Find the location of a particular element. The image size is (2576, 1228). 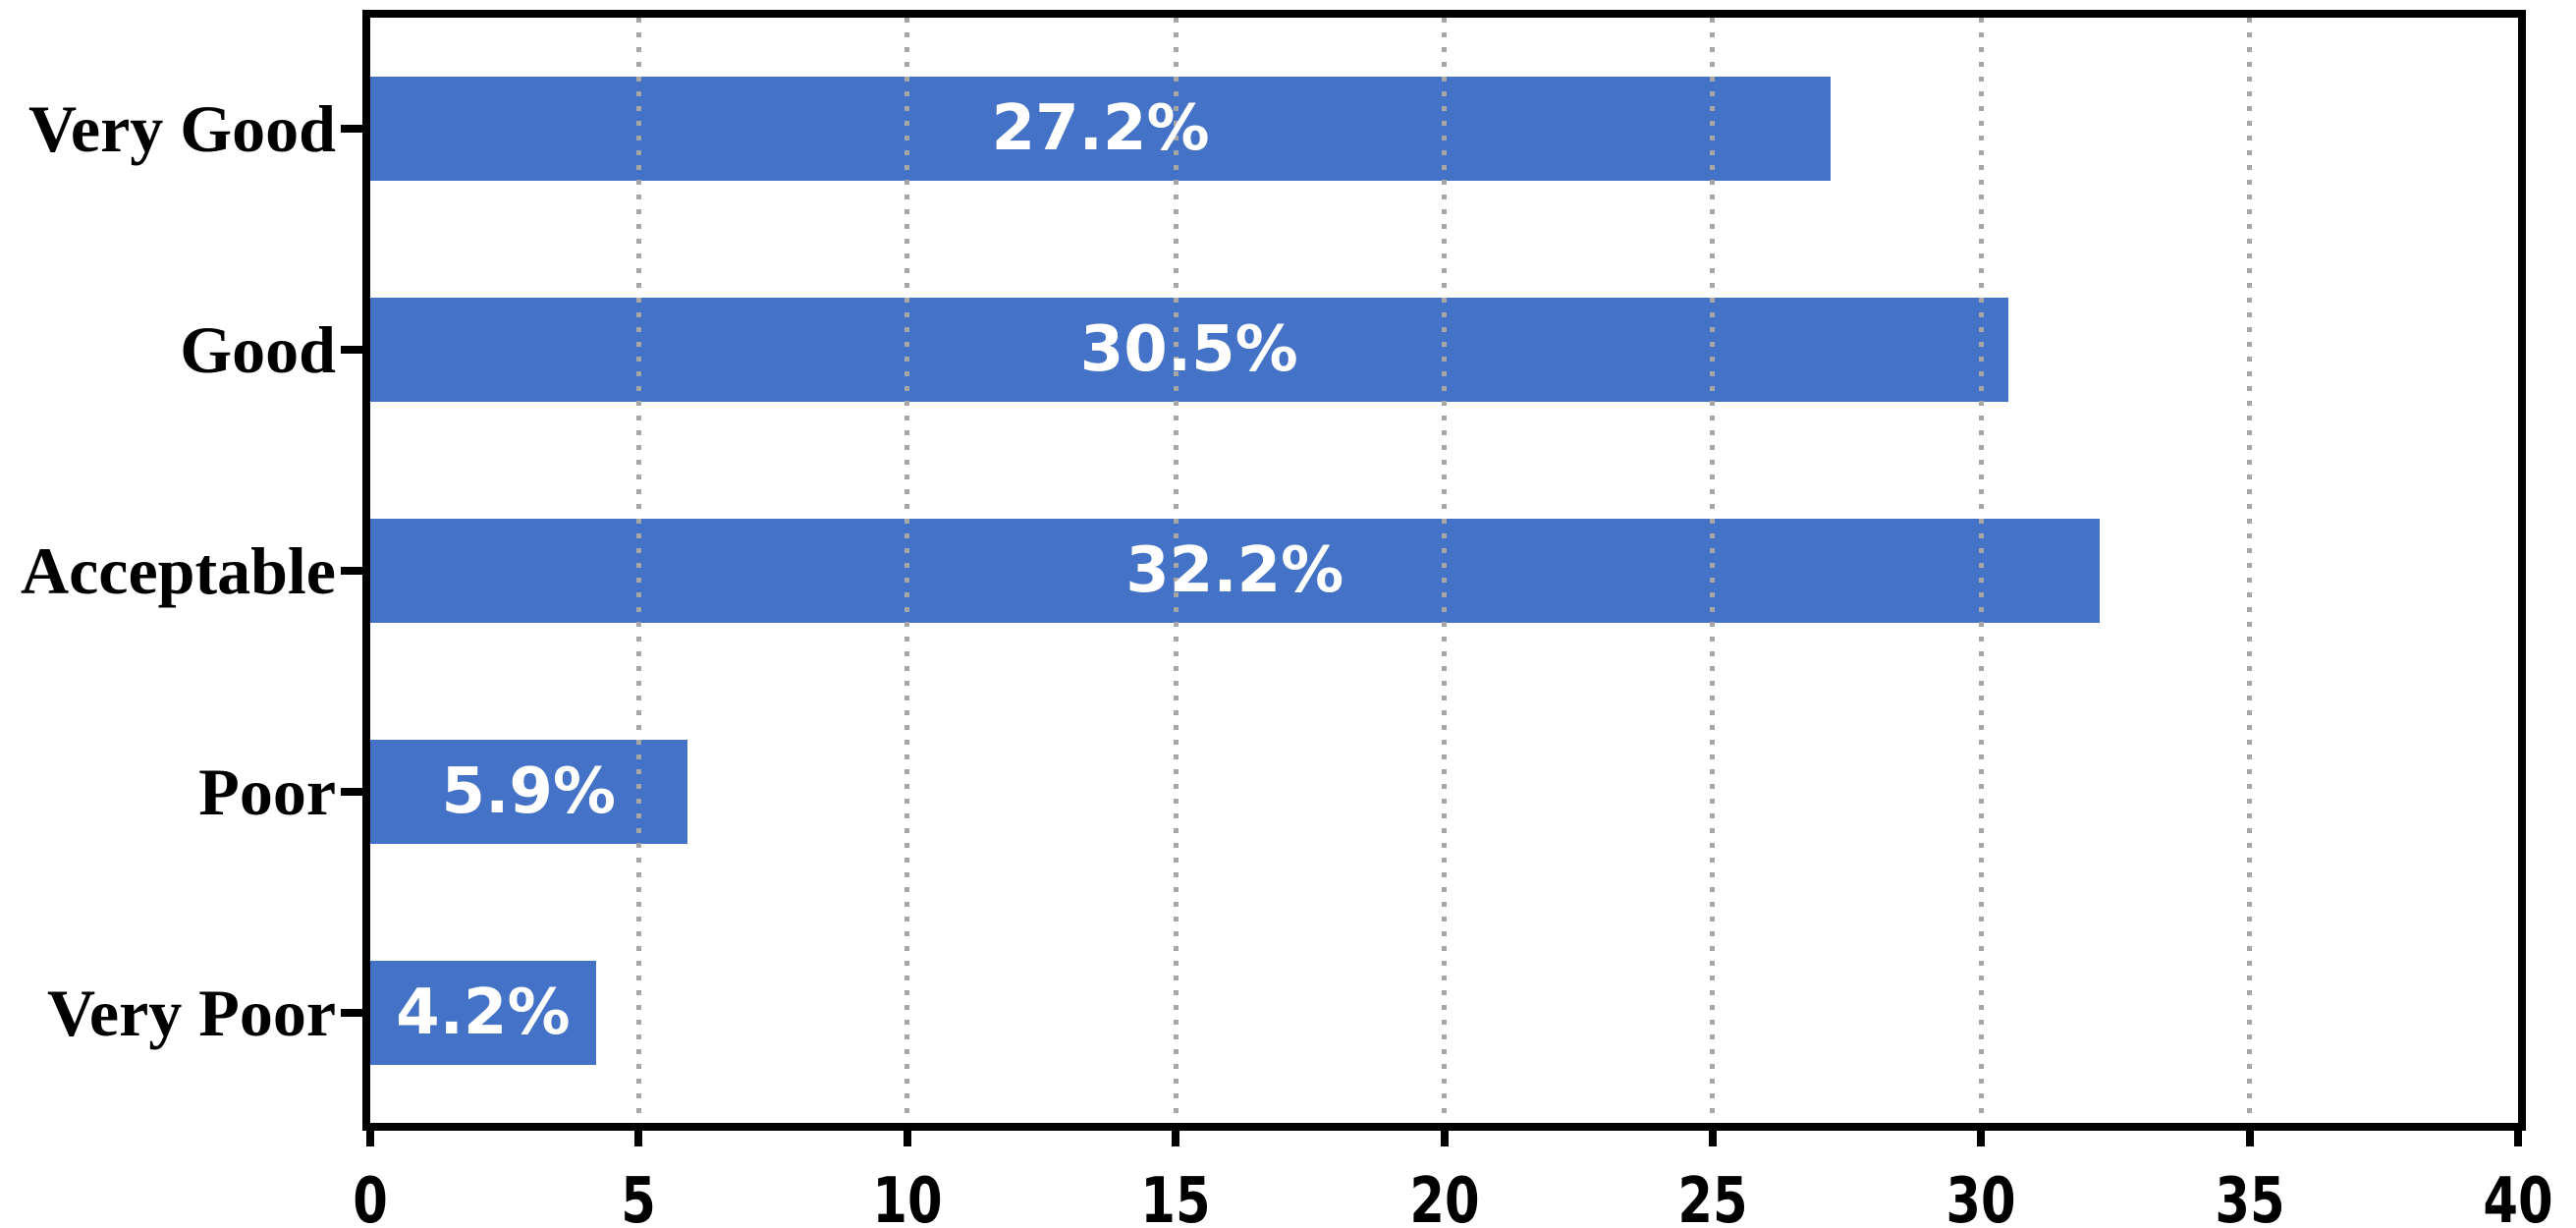

bar-poor is located at coordinates (528, 791).